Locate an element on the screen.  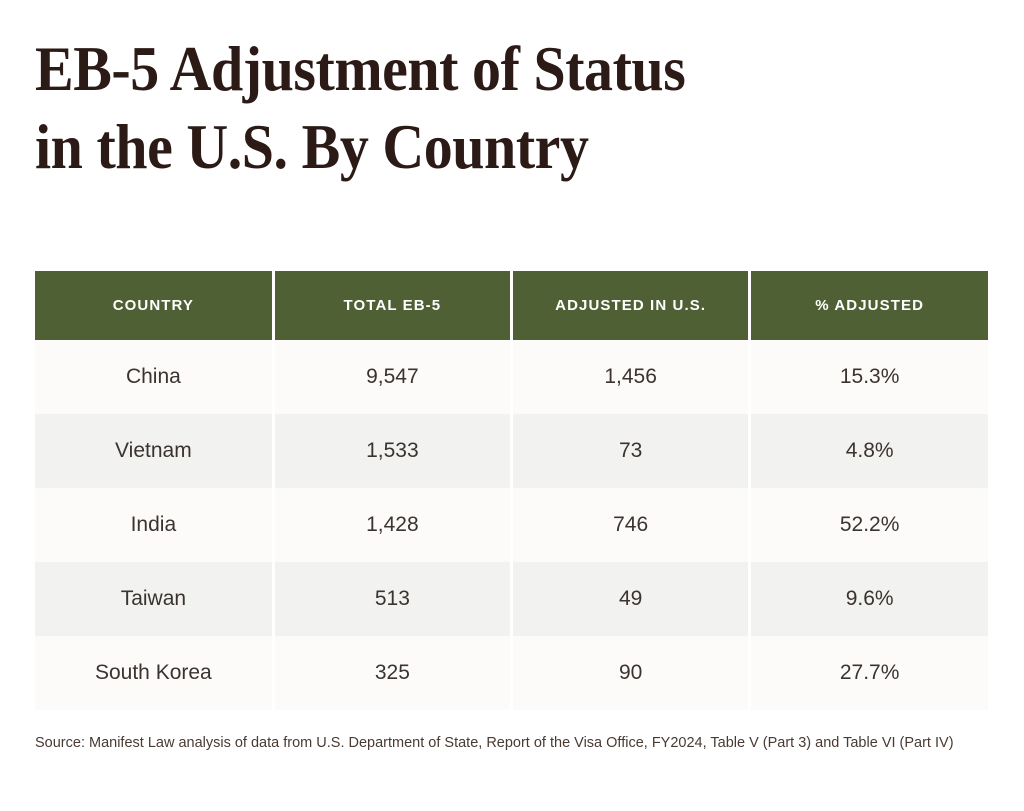
column-header-adjusted-in-us: ADJUSTED IN U.S. is located at coordinates (631, 305).